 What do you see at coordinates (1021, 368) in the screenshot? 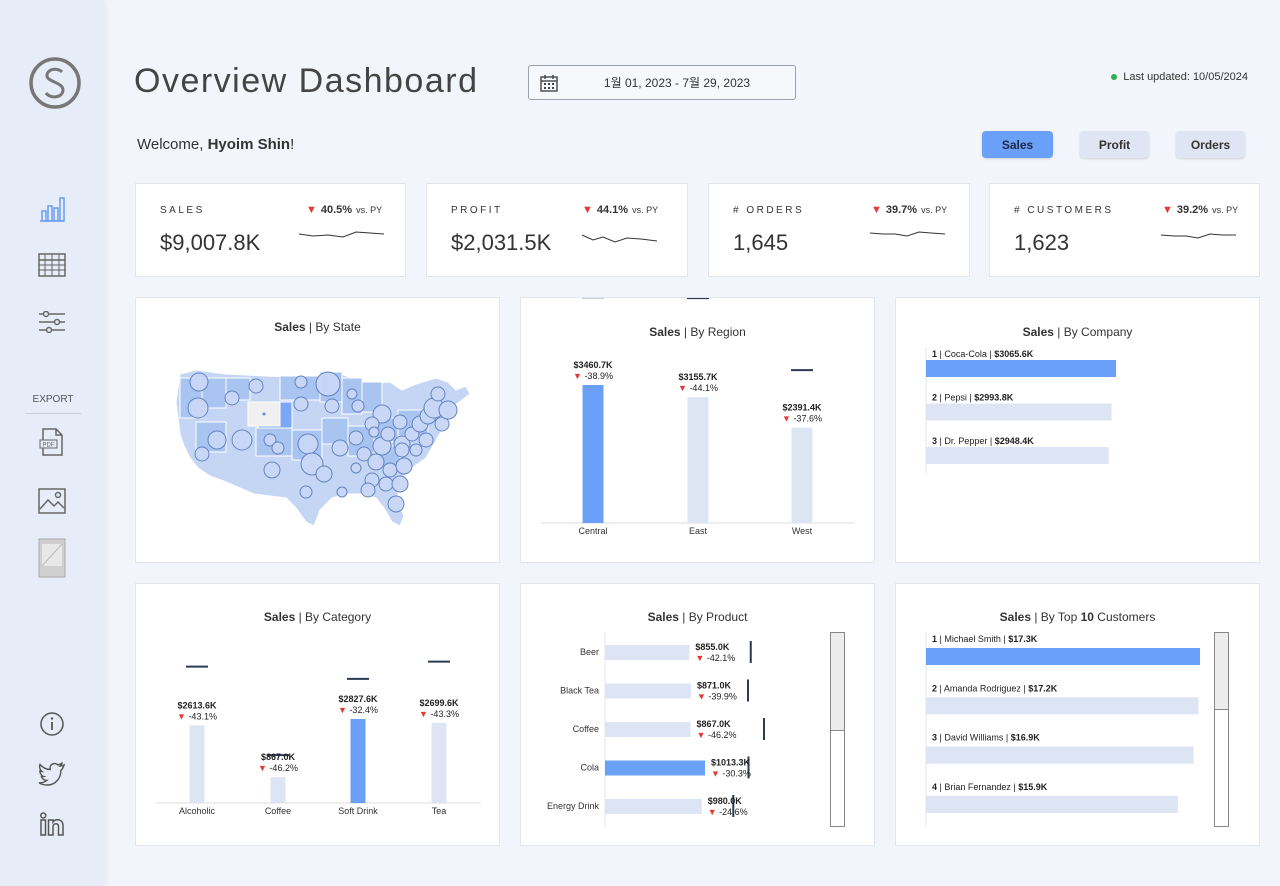
I see `bar-coca-cola` at bounding box center [1021, 368].